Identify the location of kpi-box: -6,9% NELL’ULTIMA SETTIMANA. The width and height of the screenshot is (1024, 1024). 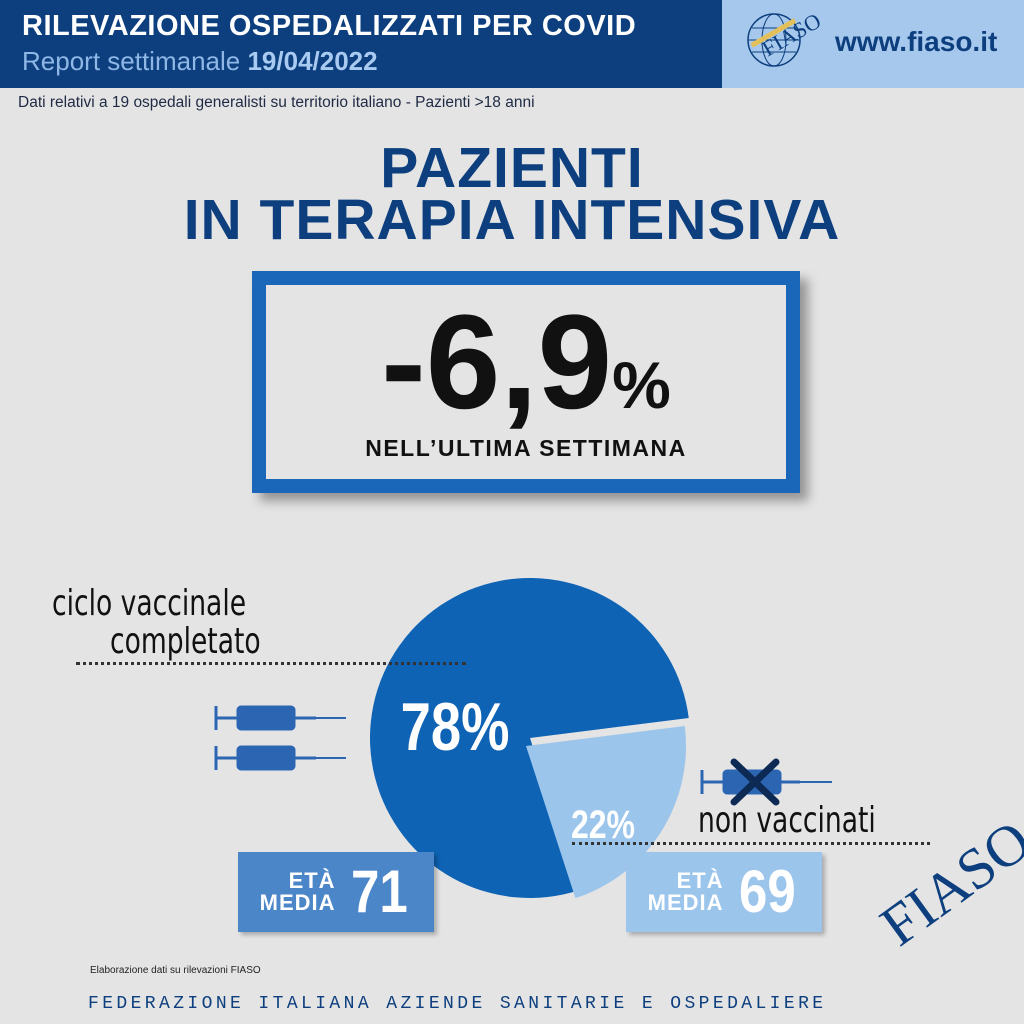
(526, 382).